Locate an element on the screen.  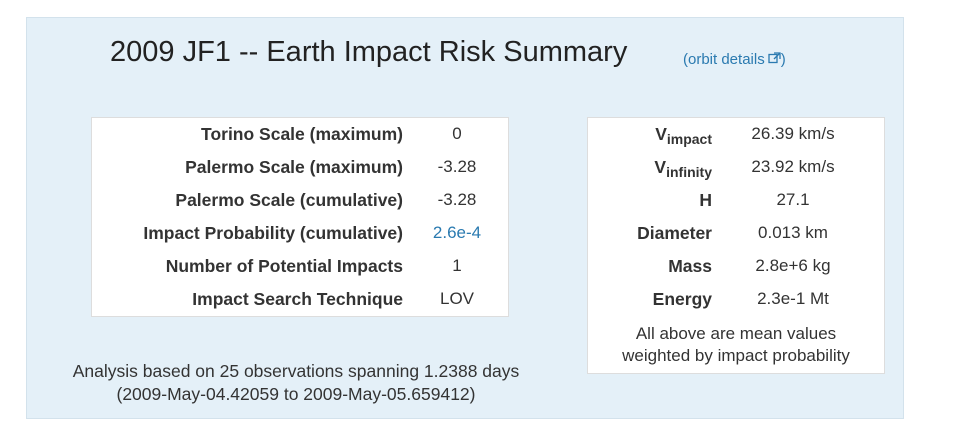
v-impact-label: Vimpact is located at coordinates (683, 135).